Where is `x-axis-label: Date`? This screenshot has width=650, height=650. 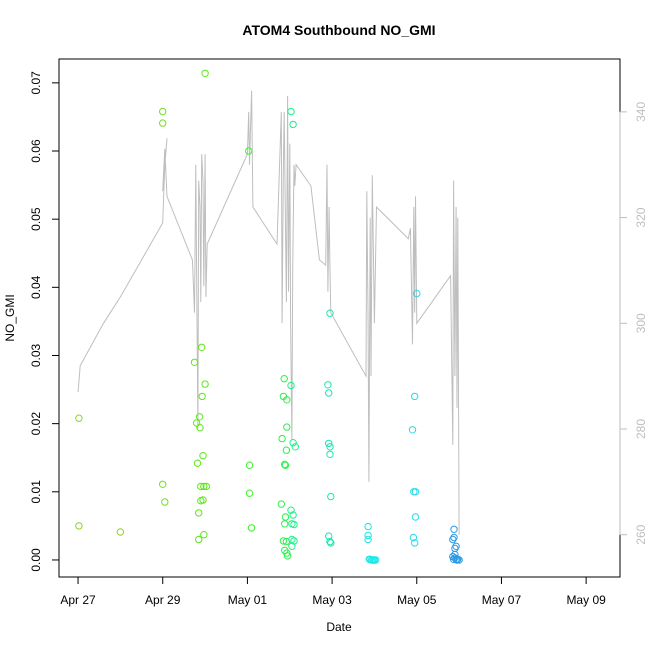
x-axis-label: Date is located at coordinates (339, 627).